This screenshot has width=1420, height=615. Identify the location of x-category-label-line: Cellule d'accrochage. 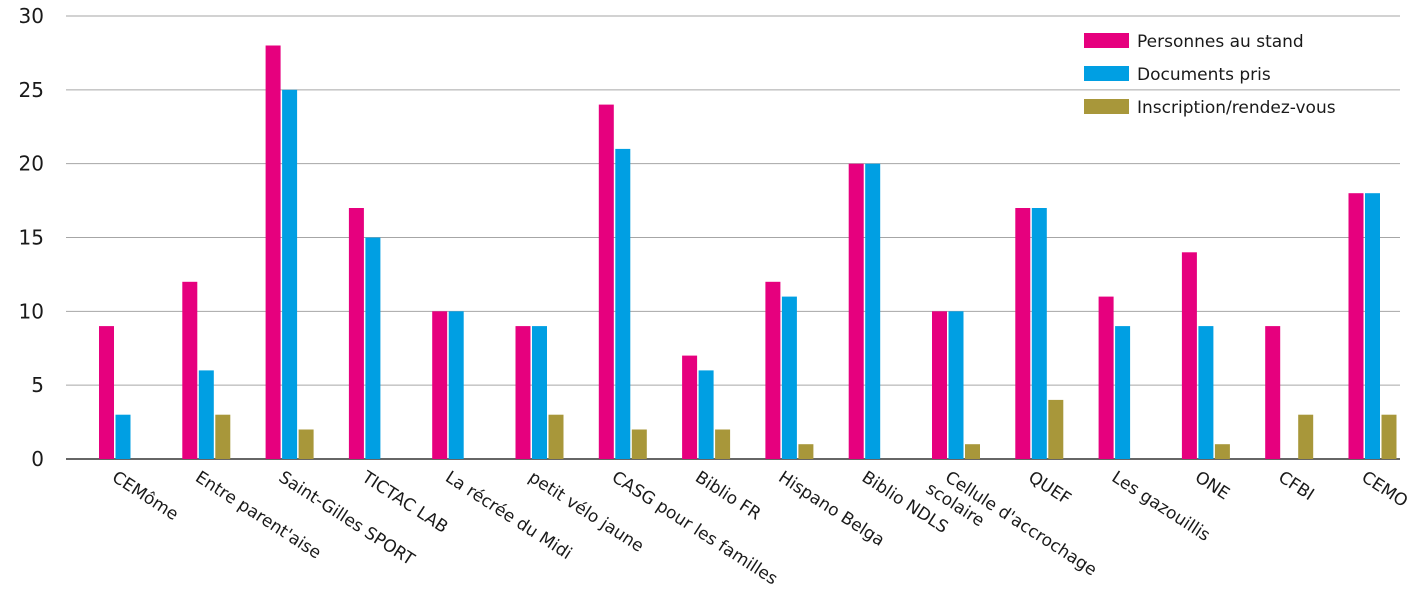
(1020, 523).